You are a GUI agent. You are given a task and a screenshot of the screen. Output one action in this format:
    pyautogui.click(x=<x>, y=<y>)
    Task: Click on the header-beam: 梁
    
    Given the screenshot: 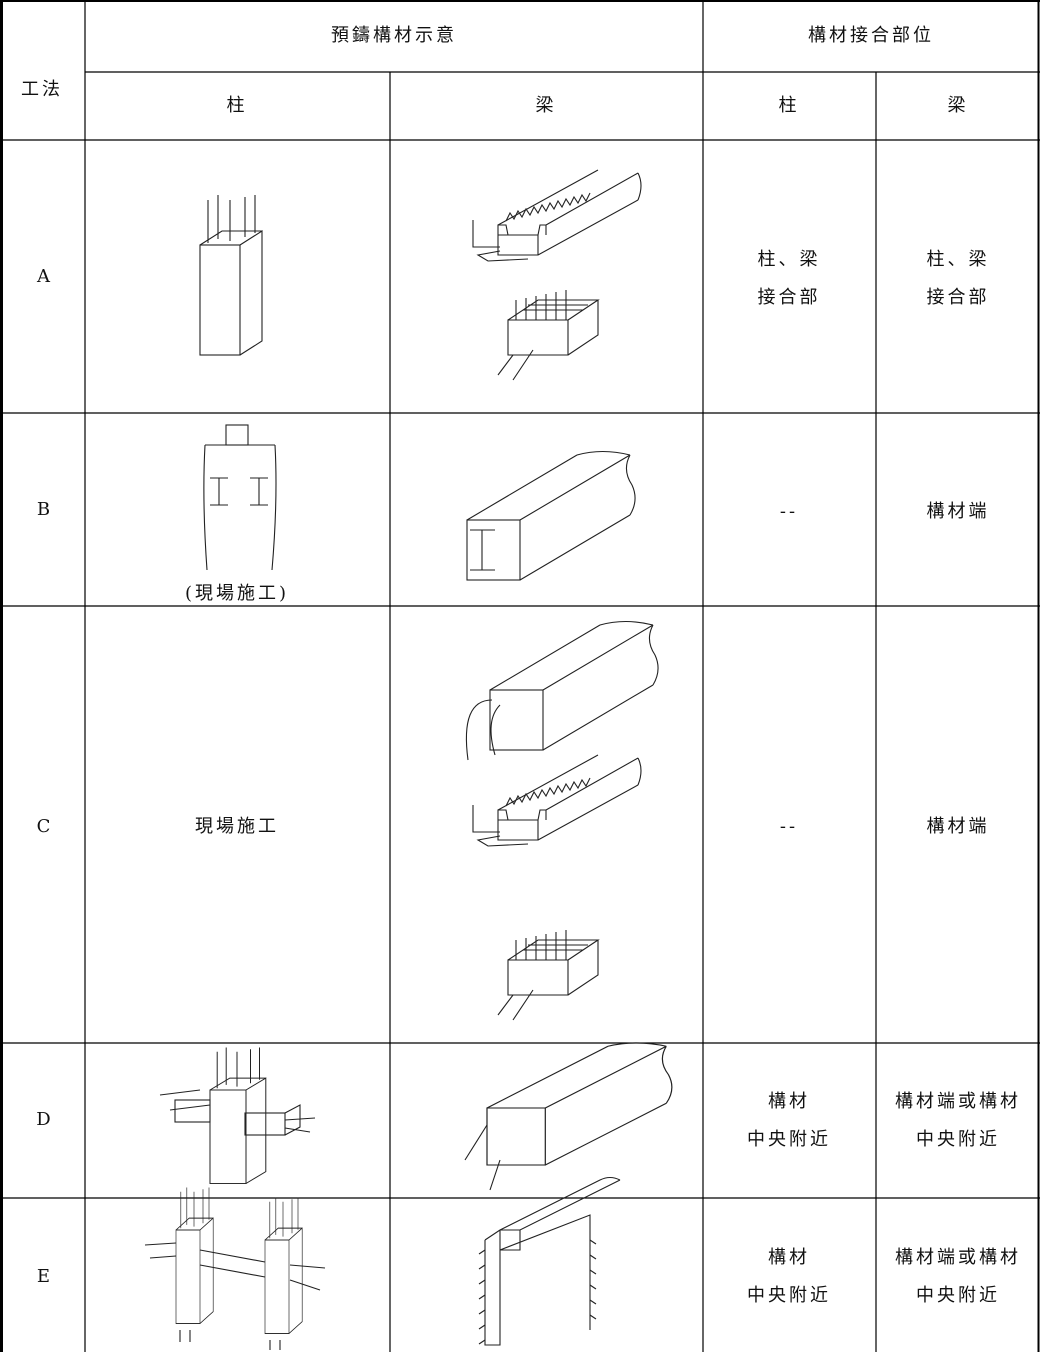 What is the action you would take?
    pyautogui.click(x=546, y=105)
    